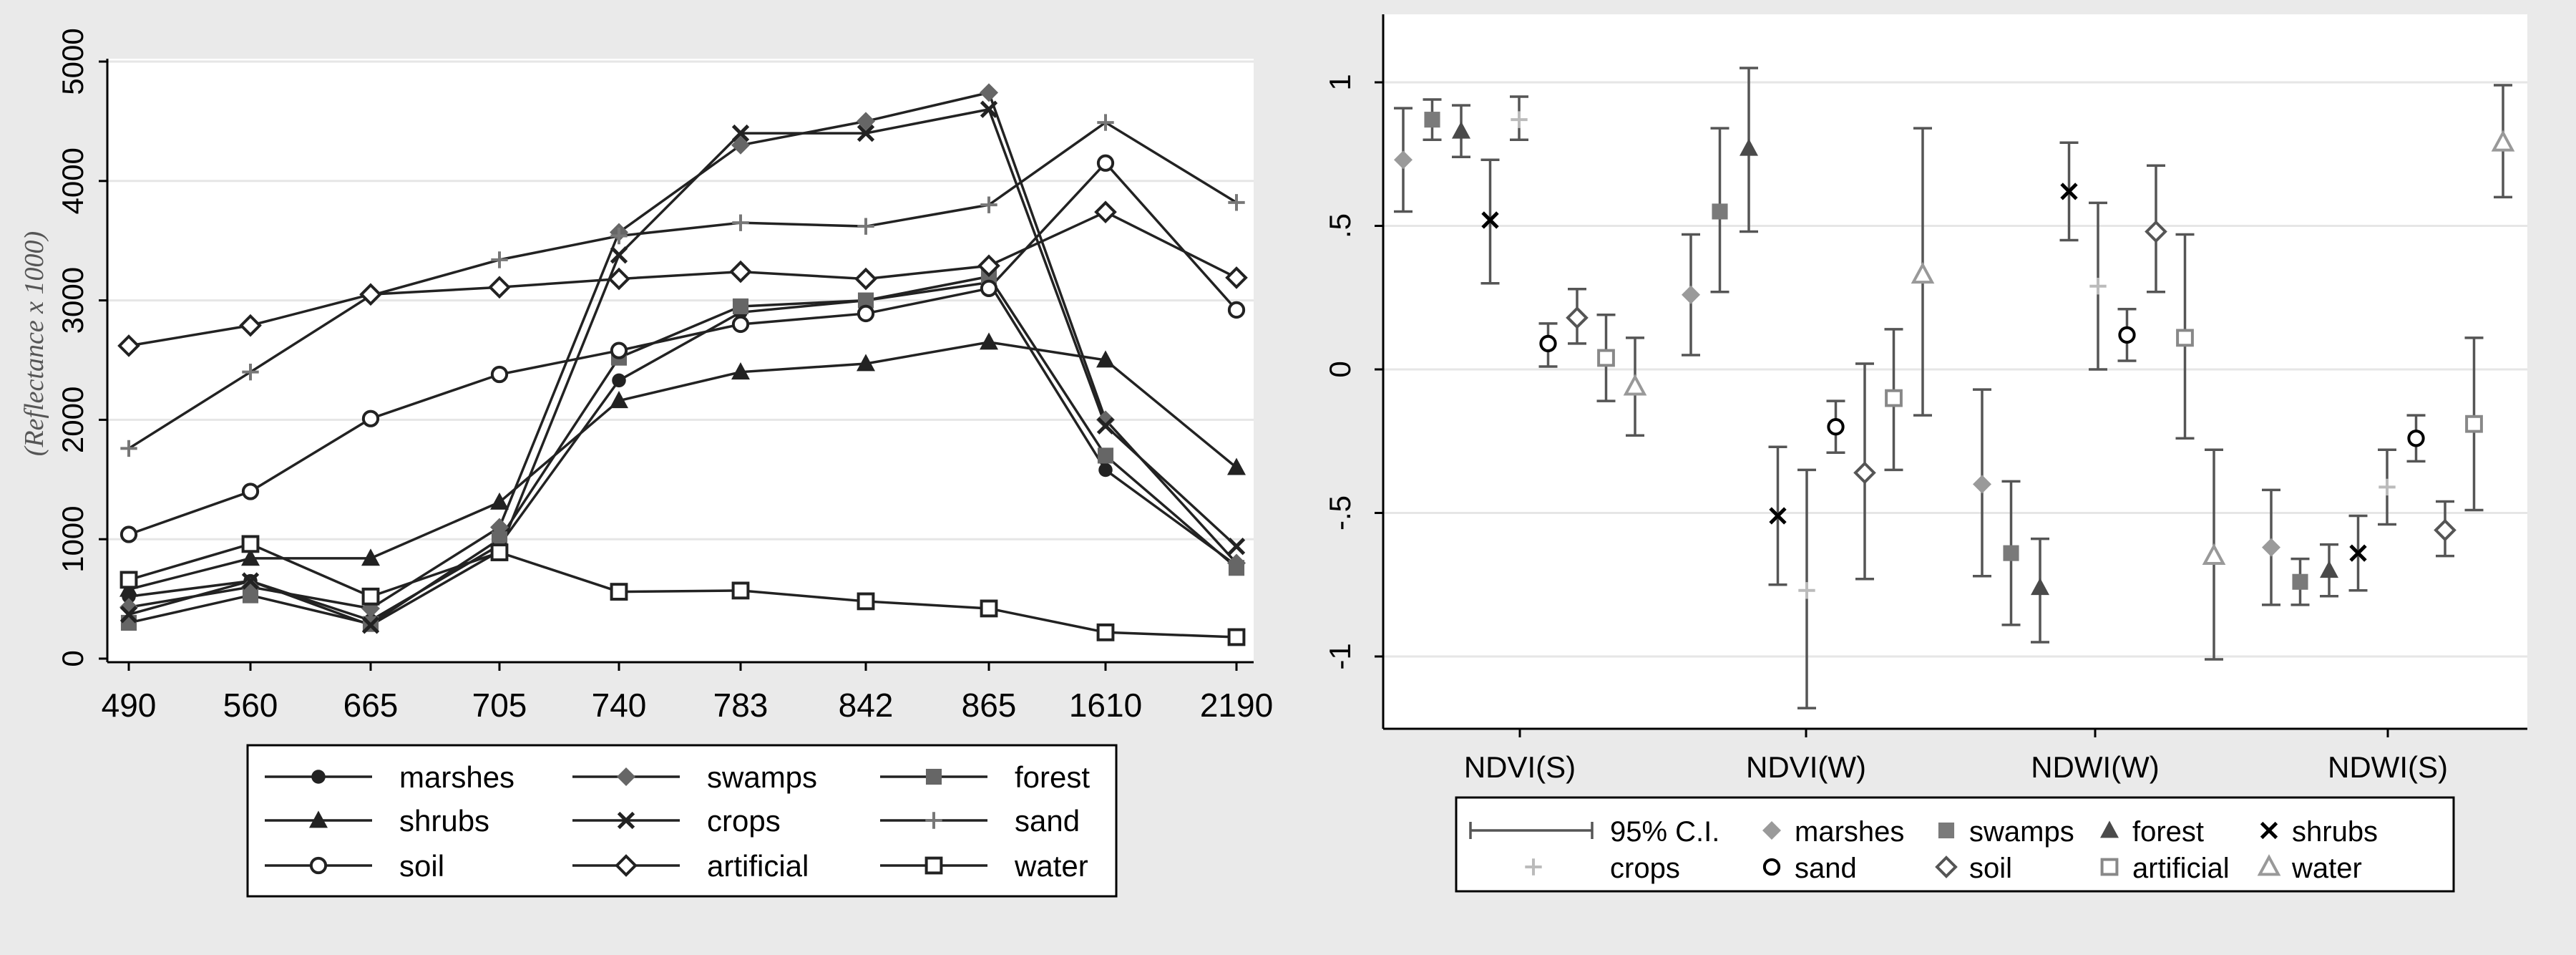  I want to click on point-water-ndvi-w, so click(1923, 272).